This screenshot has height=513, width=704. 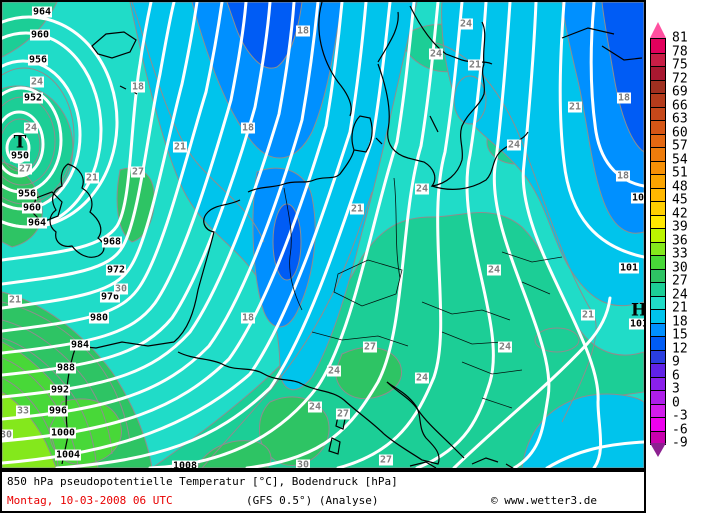 What do you see at coordinates (680, 281) in the screenshot?
I see `colorbar-tick-label: 27` at bounding box center [680, 281].